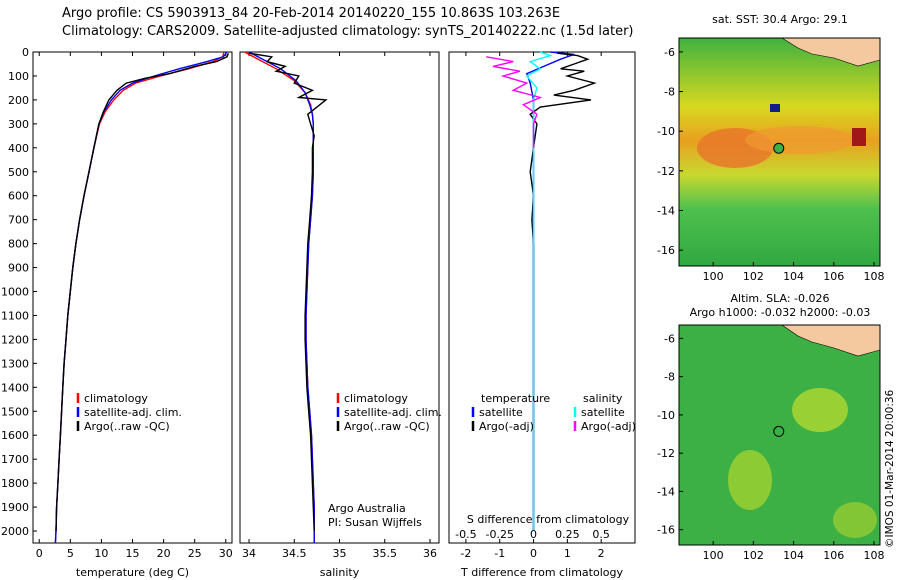 This screenshot has width=900, height=580. Describe the element at coordinates (666, 210) in the screenshot. I see `map-y-tick-label: -14` at that location.